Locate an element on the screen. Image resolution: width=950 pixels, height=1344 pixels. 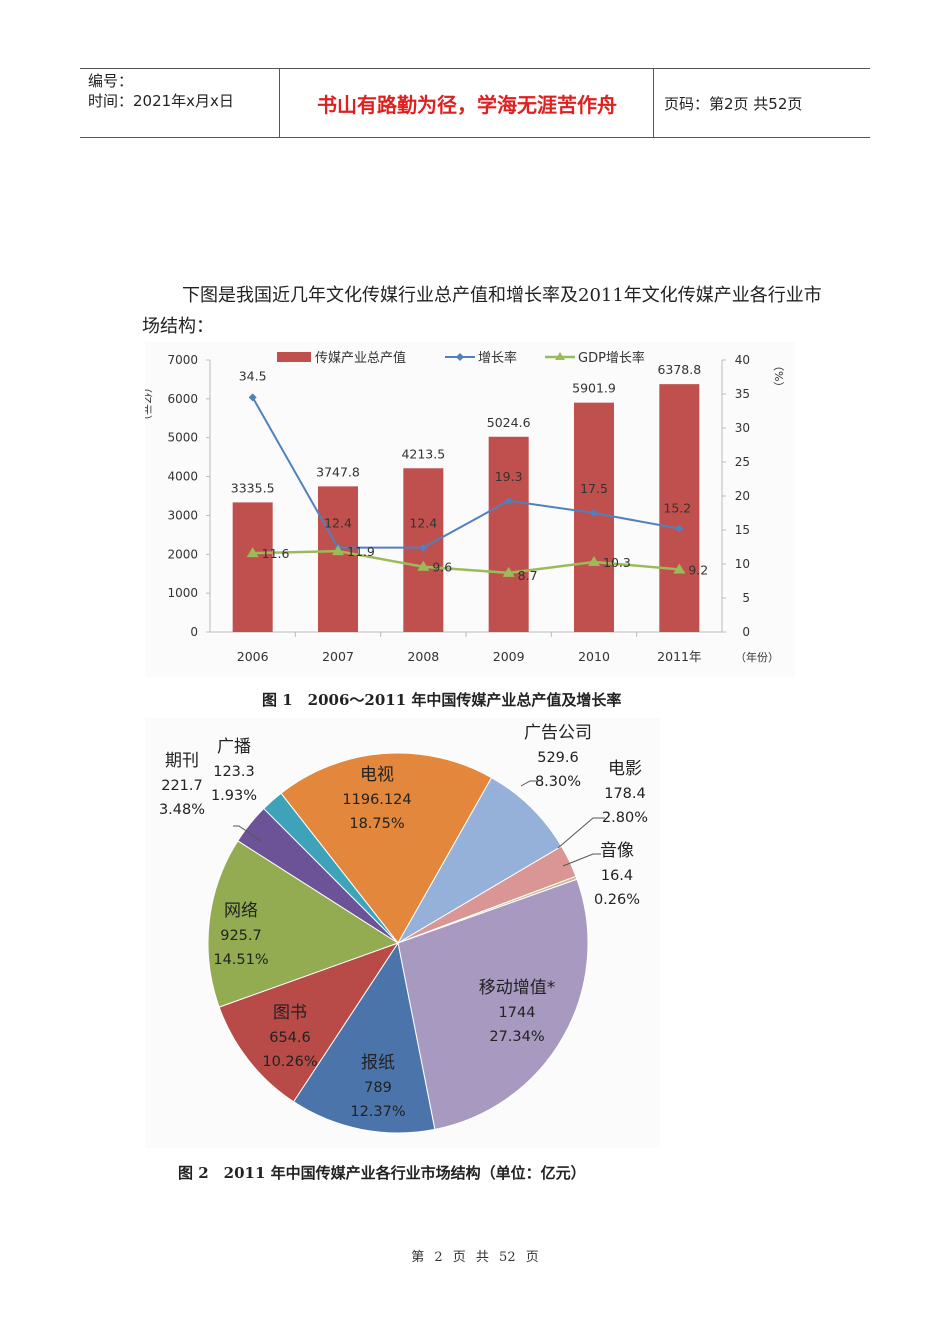
gdp-value-label: 8.7 is located at coordinates (528, 575).